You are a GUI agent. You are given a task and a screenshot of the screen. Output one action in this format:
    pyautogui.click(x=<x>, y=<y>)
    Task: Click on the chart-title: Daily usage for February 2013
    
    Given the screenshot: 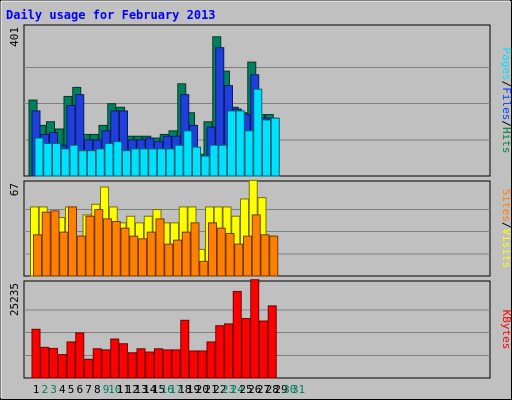 What is the action you would take?
    pyautogui.click(x=111, y=15)
    